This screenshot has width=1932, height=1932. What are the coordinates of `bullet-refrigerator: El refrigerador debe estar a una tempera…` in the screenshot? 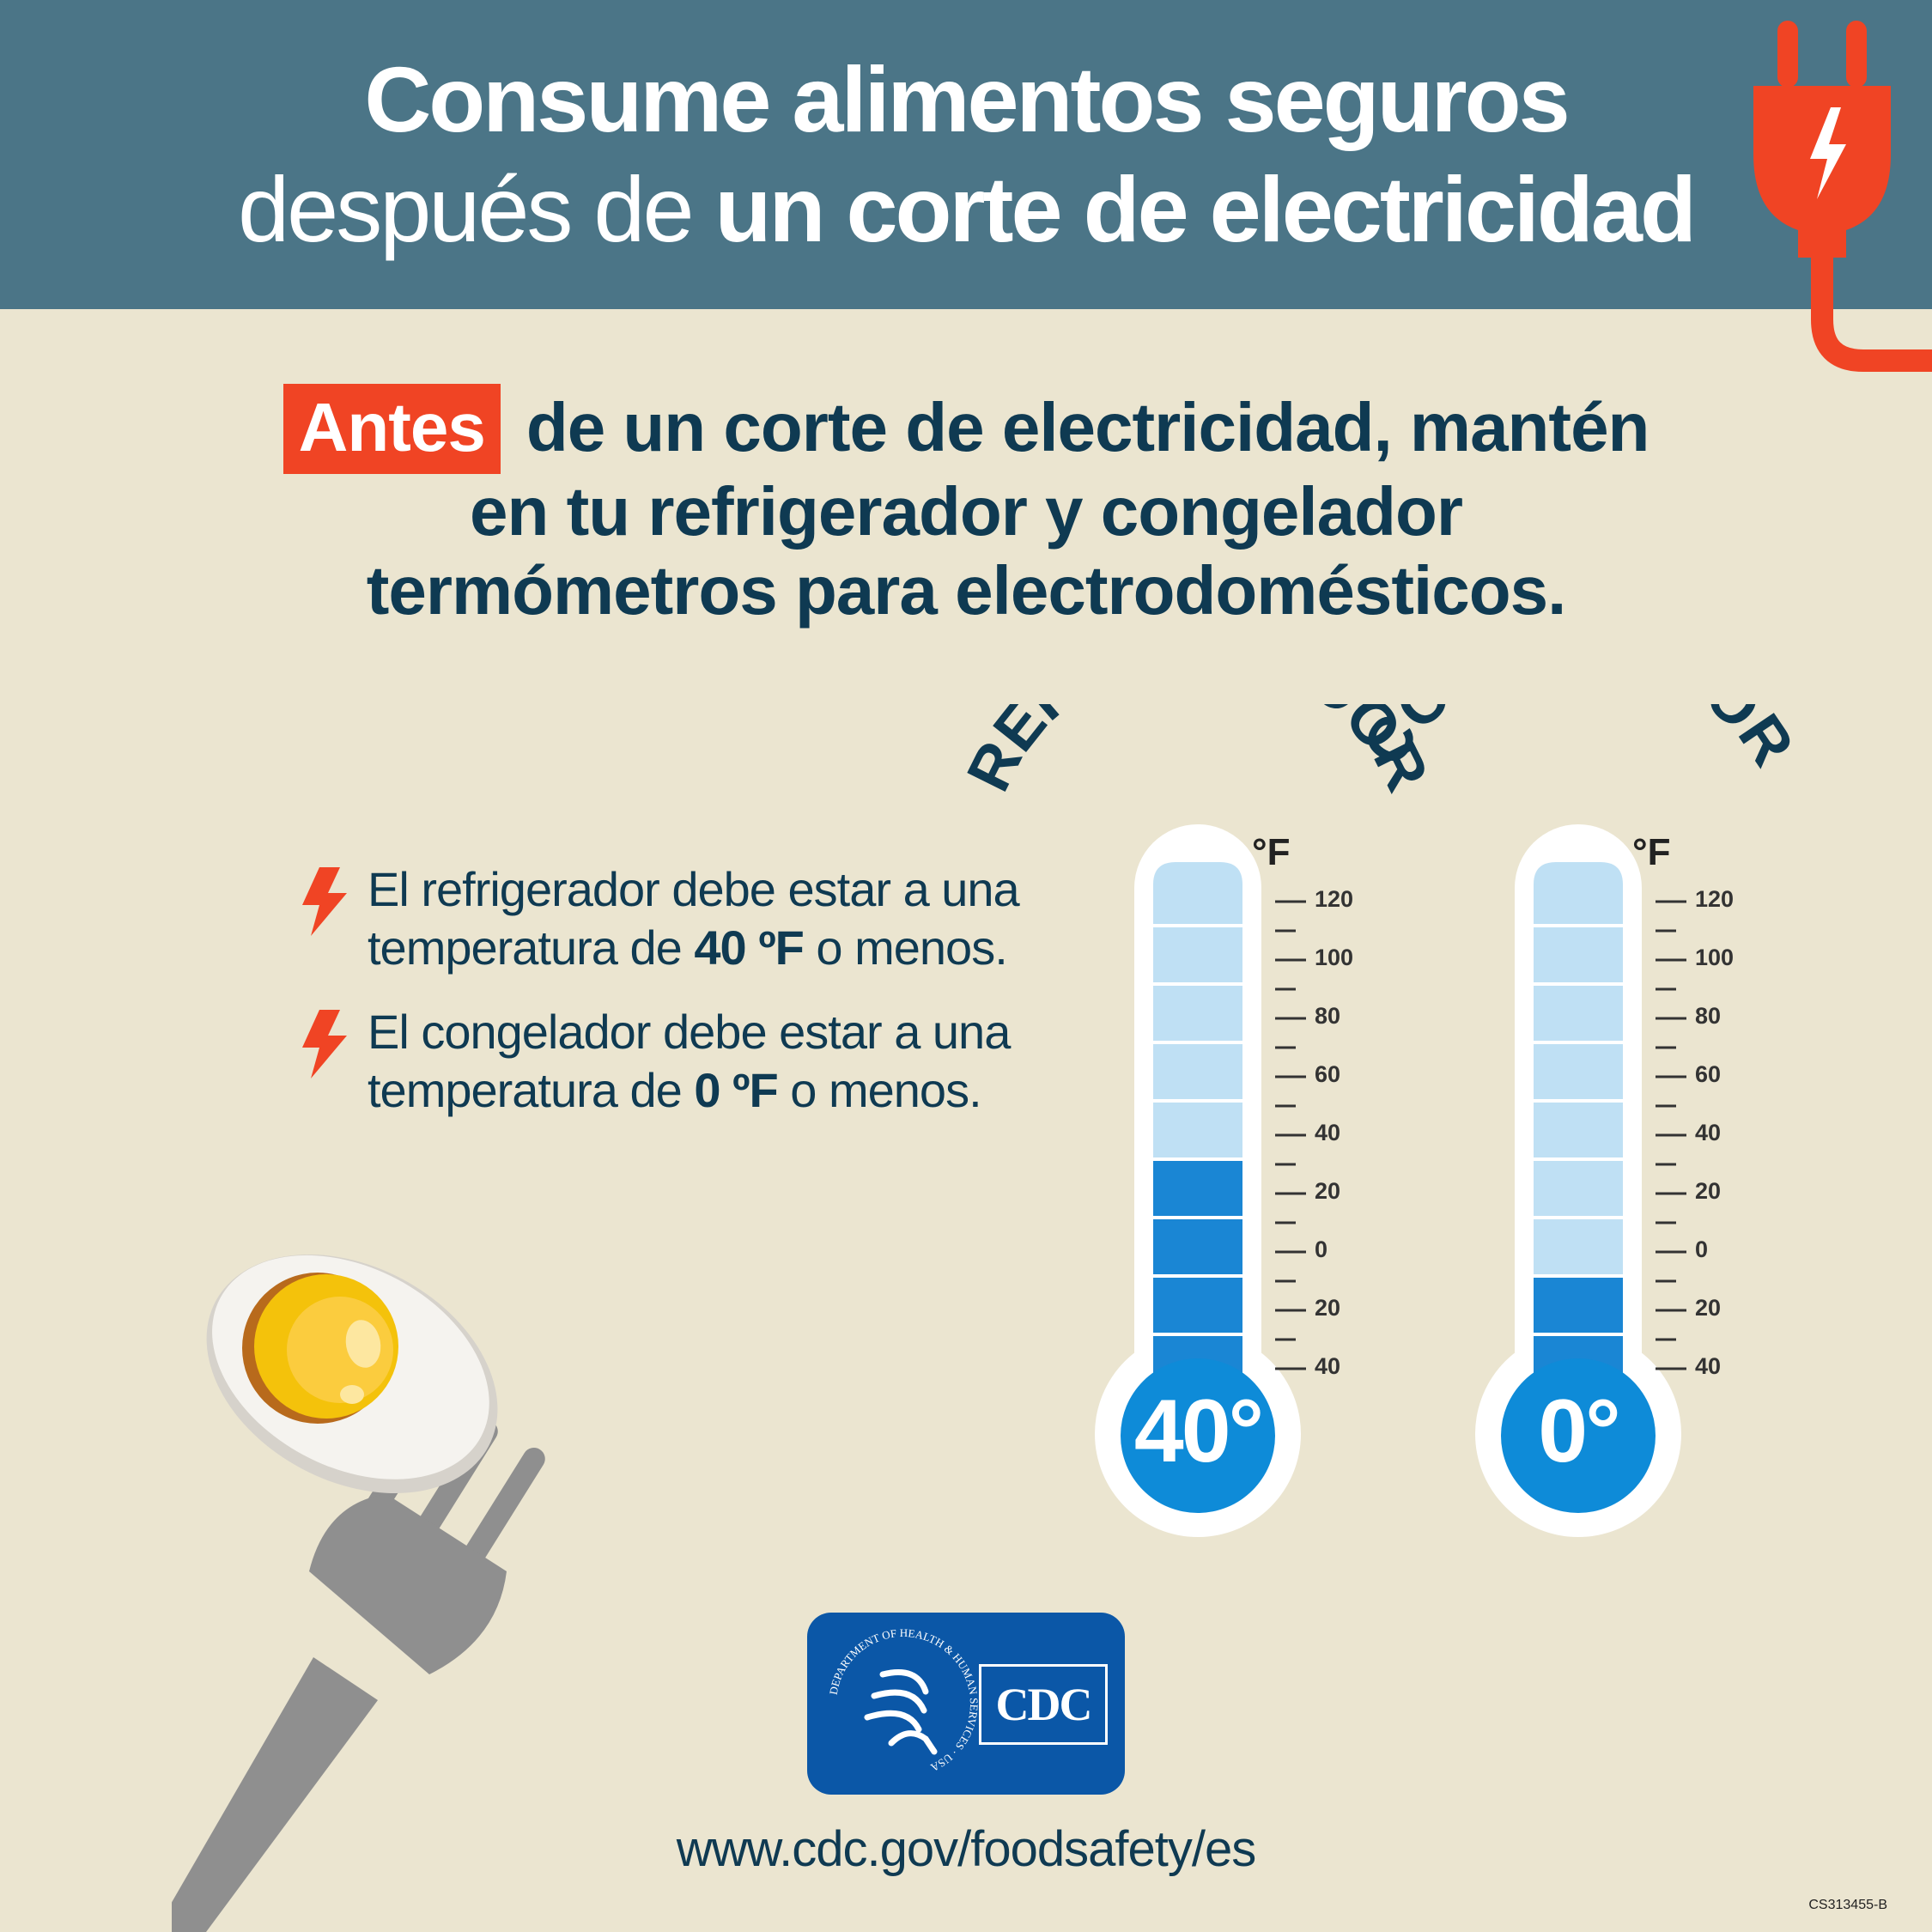 It's located at (661, 921).